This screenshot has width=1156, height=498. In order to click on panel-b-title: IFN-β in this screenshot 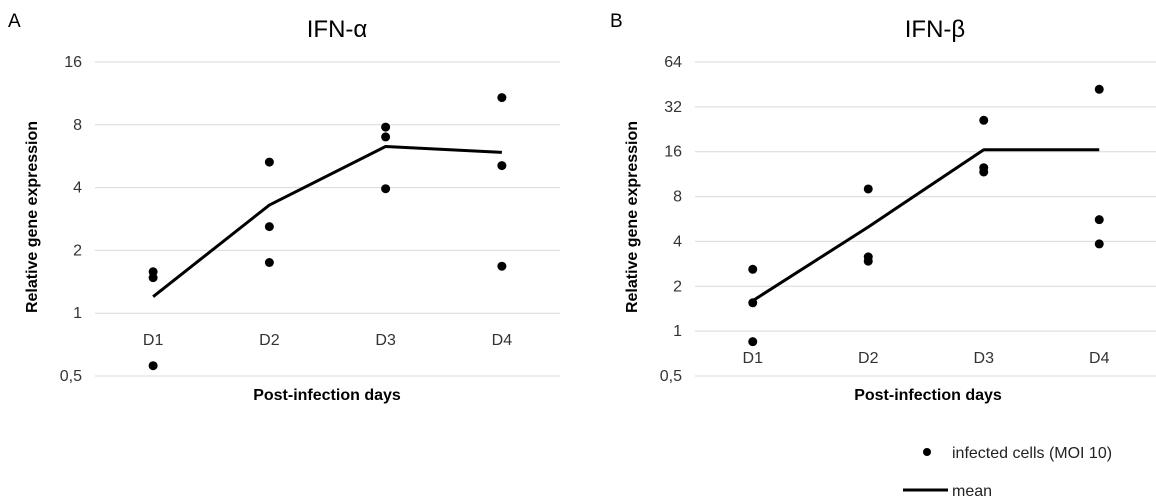, I will do `click(935, 29)`.